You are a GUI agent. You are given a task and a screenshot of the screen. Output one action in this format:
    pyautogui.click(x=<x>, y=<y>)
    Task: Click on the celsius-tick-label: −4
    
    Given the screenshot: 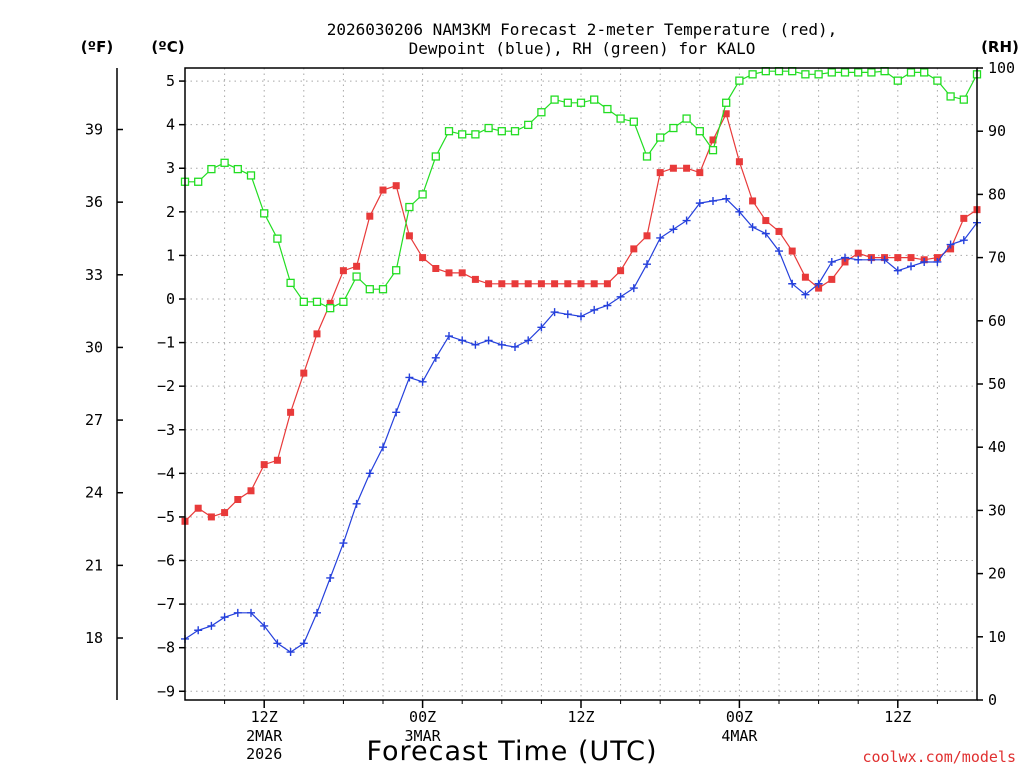 What is the action you would take?
    pyautogui.click(x=166, y=473)
    